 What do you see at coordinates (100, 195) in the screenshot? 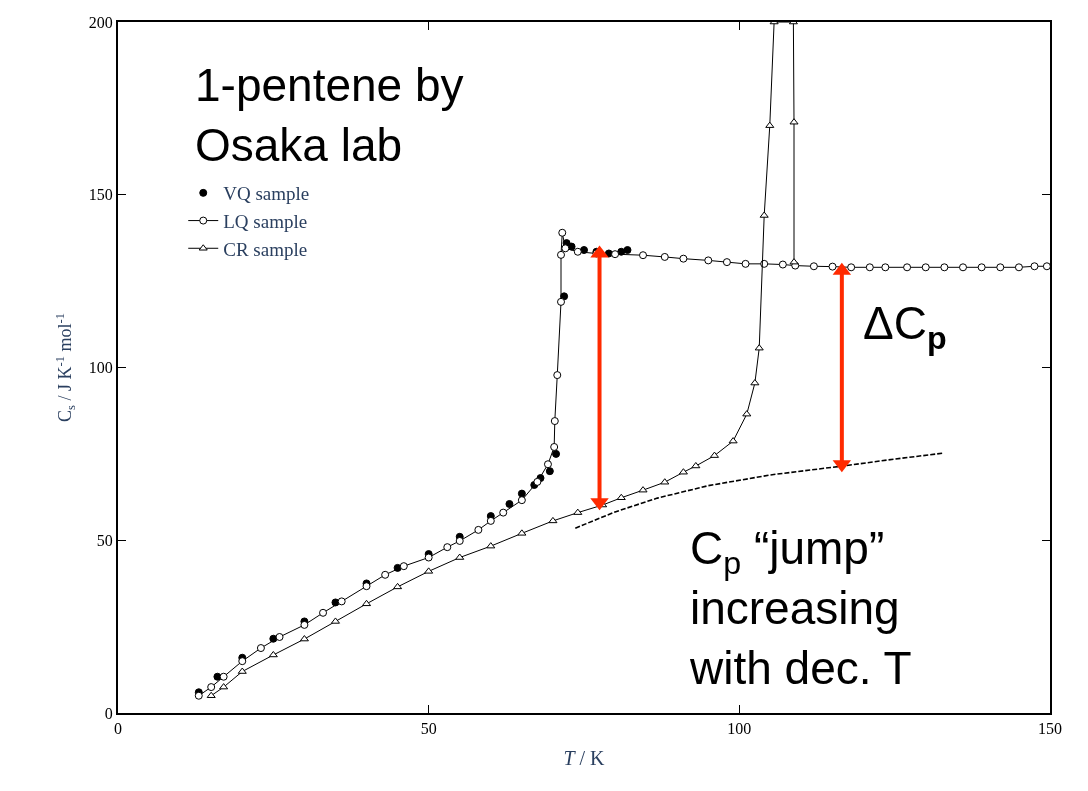
I see `y-tick-label: 150` at bounding box center [100, 195].